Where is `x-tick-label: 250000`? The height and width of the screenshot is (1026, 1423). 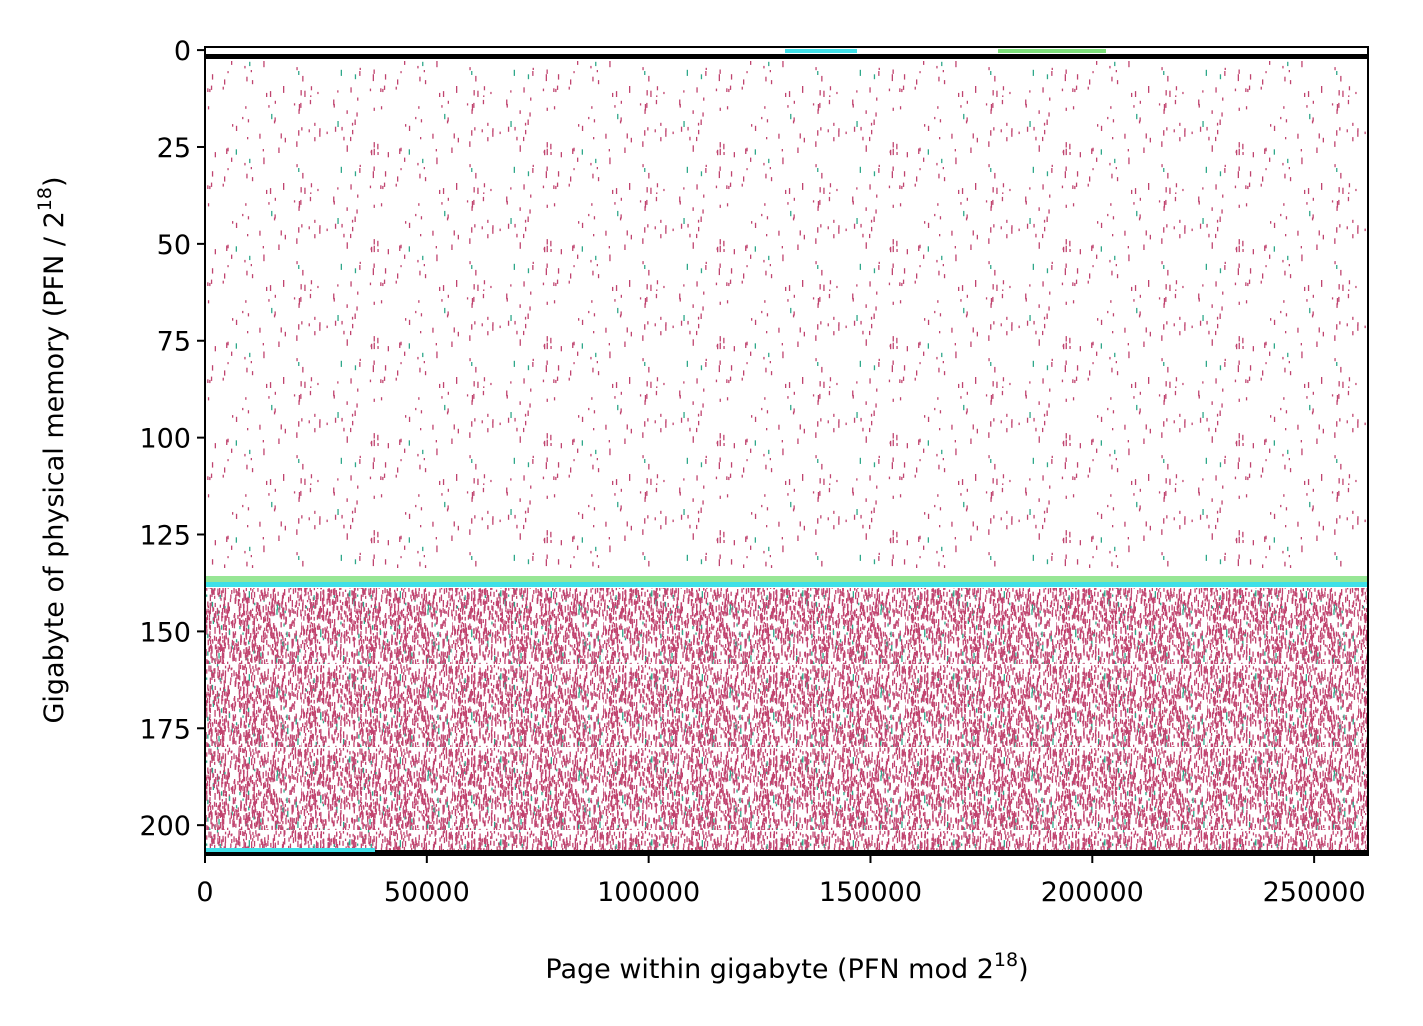 x-tick-label: 250000 is located at coordinates (1314, 892).